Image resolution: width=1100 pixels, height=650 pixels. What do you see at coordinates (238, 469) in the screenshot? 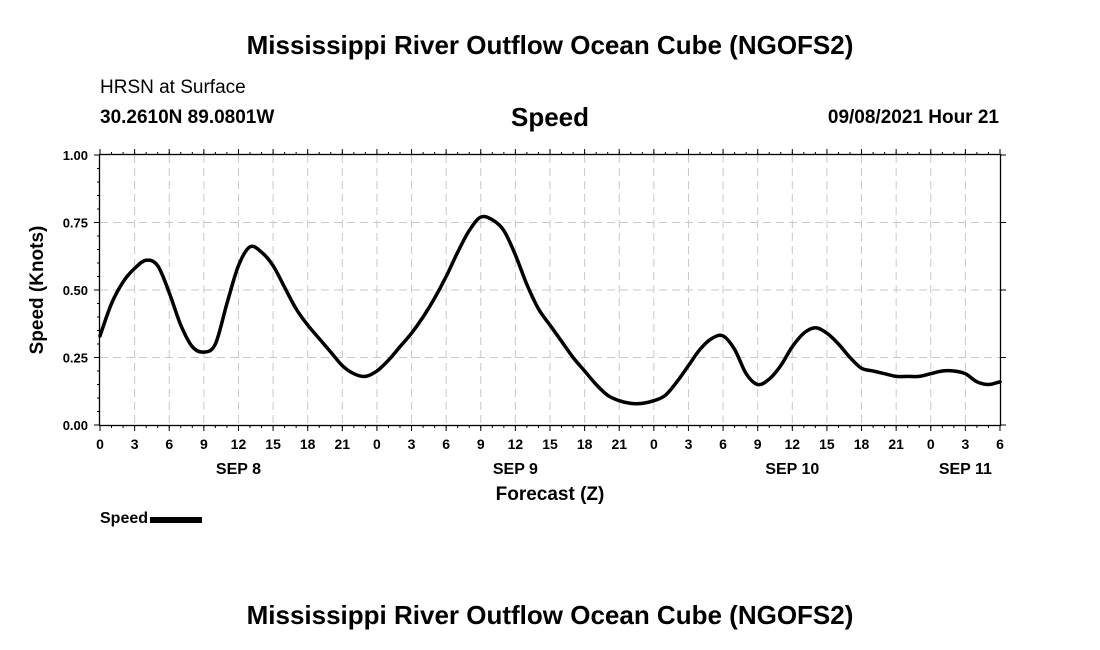
I see `day-label: SEP 8` at bounding box center [238, 469].